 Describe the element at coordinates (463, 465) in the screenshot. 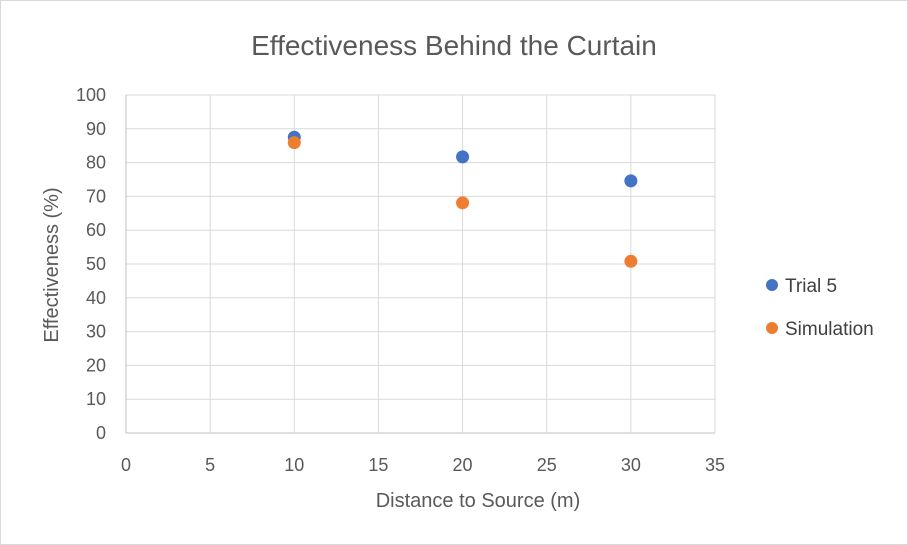

I see `x-tick-label: 20` at that location.